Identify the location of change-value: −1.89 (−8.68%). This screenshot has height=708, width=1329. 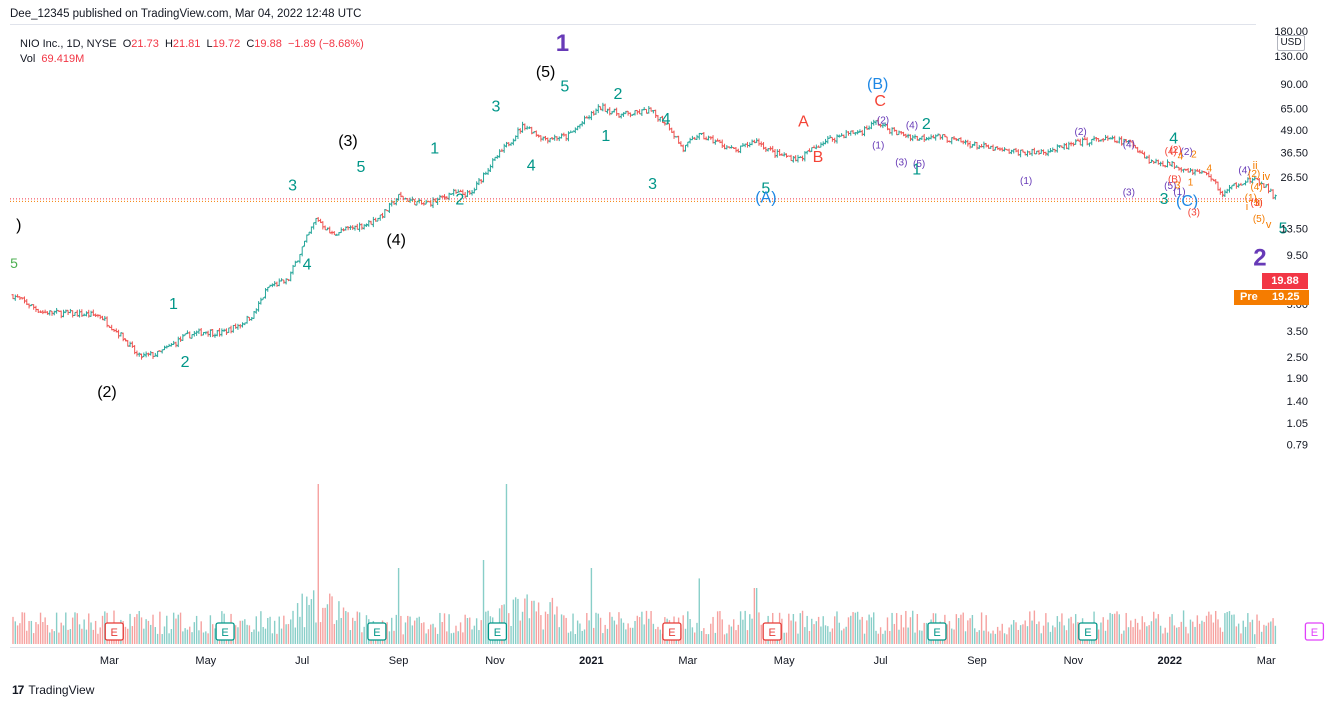
(325, 44).